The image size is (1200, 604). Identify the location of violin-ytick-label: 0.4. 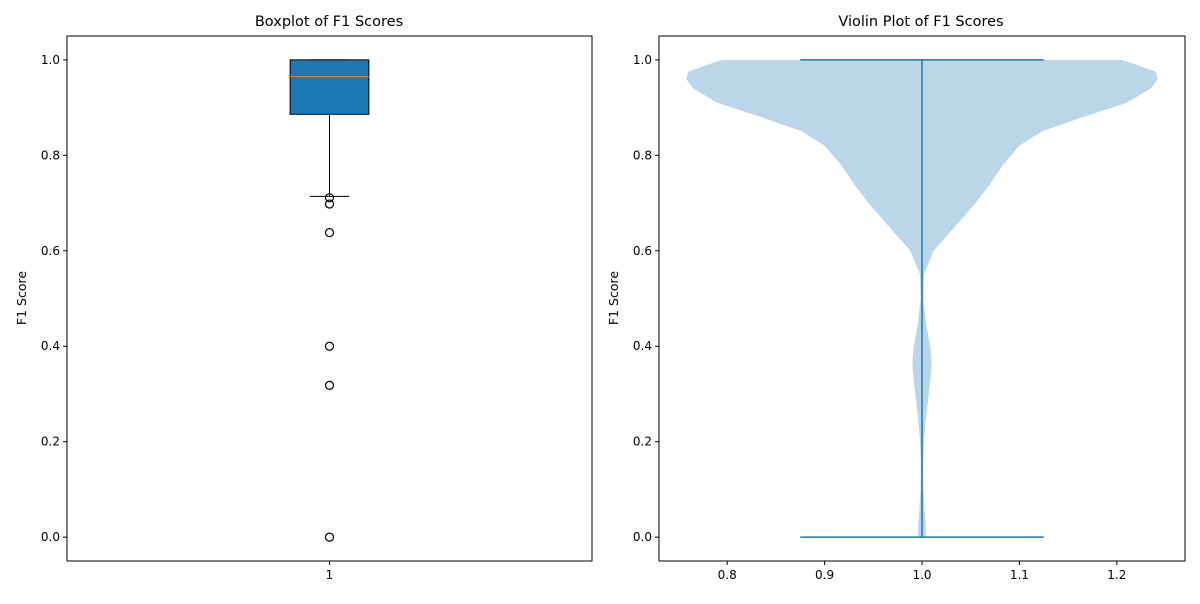
(642, 346).